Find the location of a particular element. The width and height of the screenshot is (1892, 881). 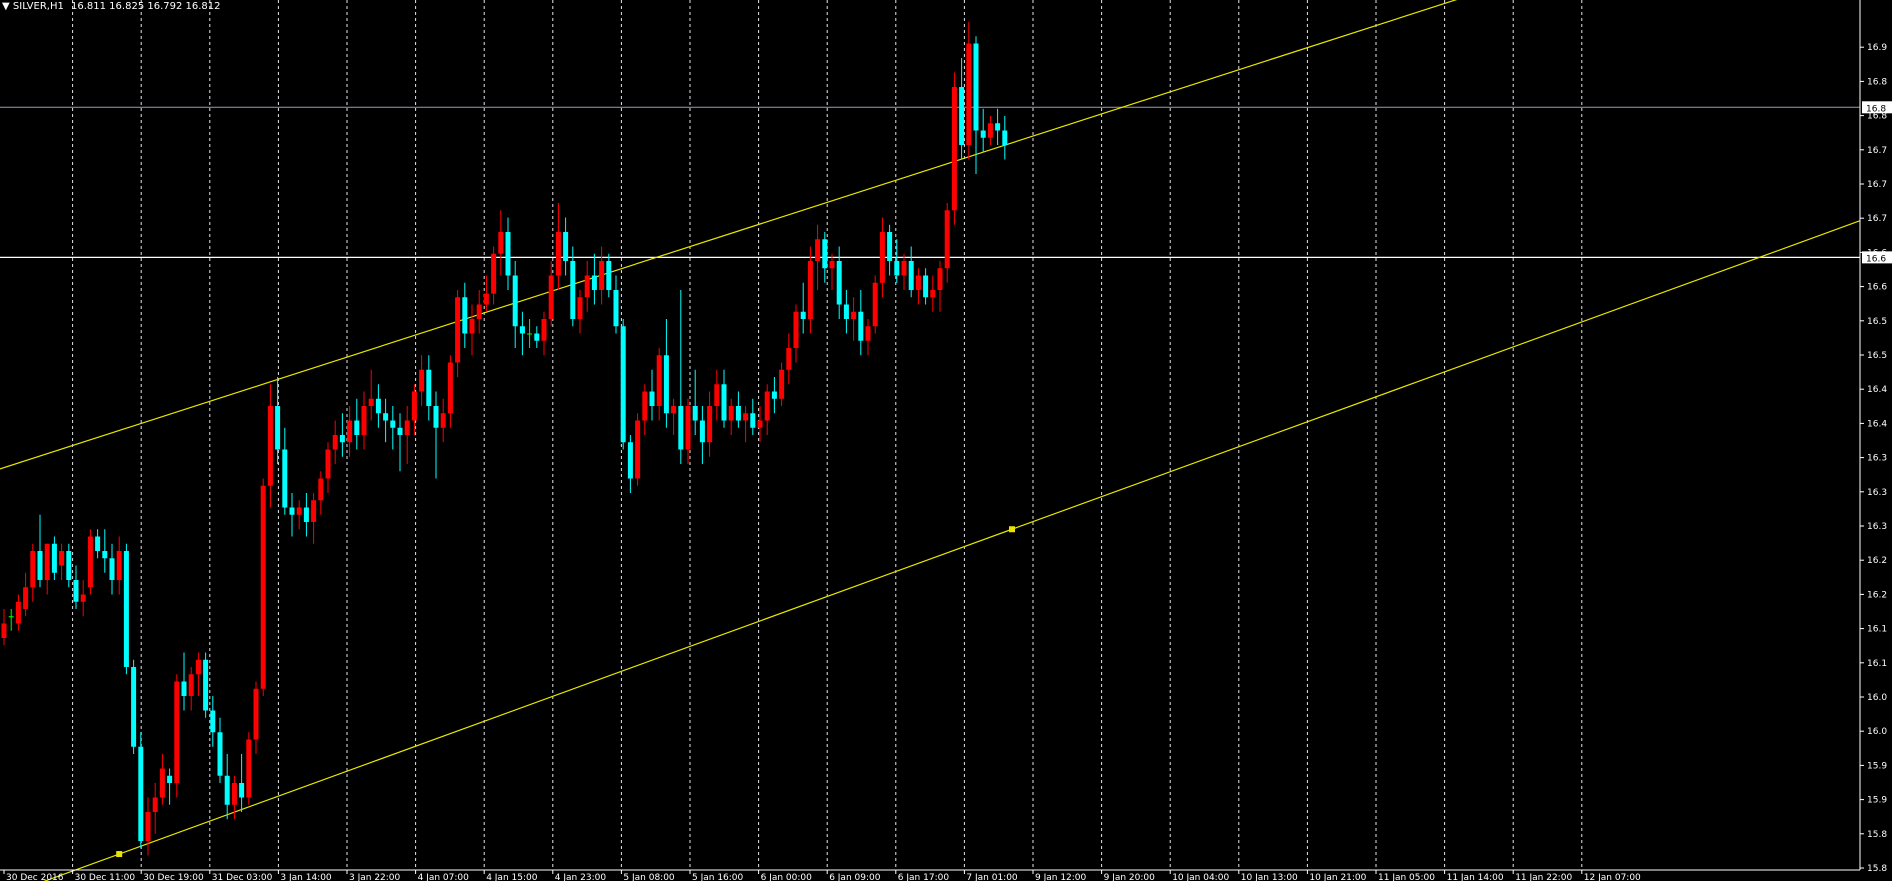

price-tick-label: 16.2 is located at coordinates (1877, 595).